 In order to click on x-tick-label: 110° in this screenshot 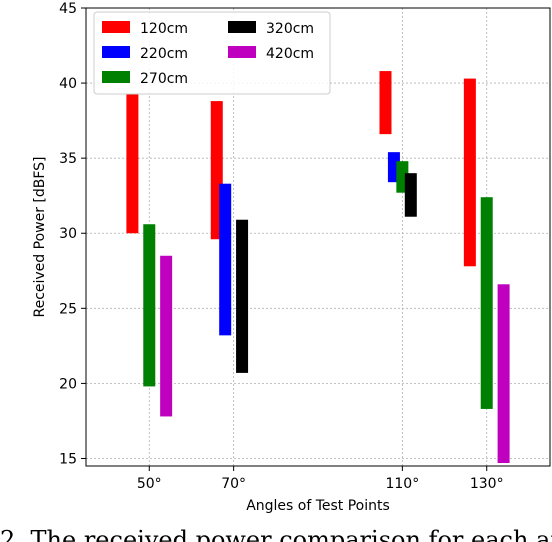, I will do `click(402, 484)`.